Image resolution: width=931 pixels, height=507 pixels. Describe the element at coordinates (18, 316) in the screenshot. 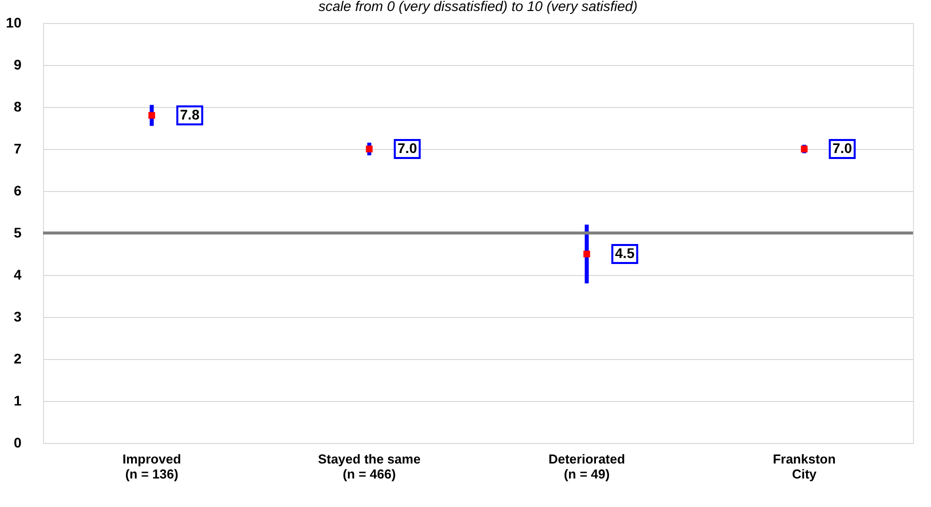

I see `y-tick-label: 3` at that location.